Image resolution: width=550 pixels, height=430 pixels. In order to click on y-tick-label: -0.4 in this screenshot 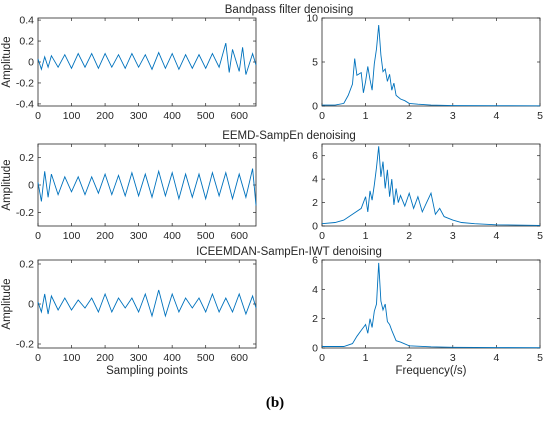, I will do `click(25, 104)`.